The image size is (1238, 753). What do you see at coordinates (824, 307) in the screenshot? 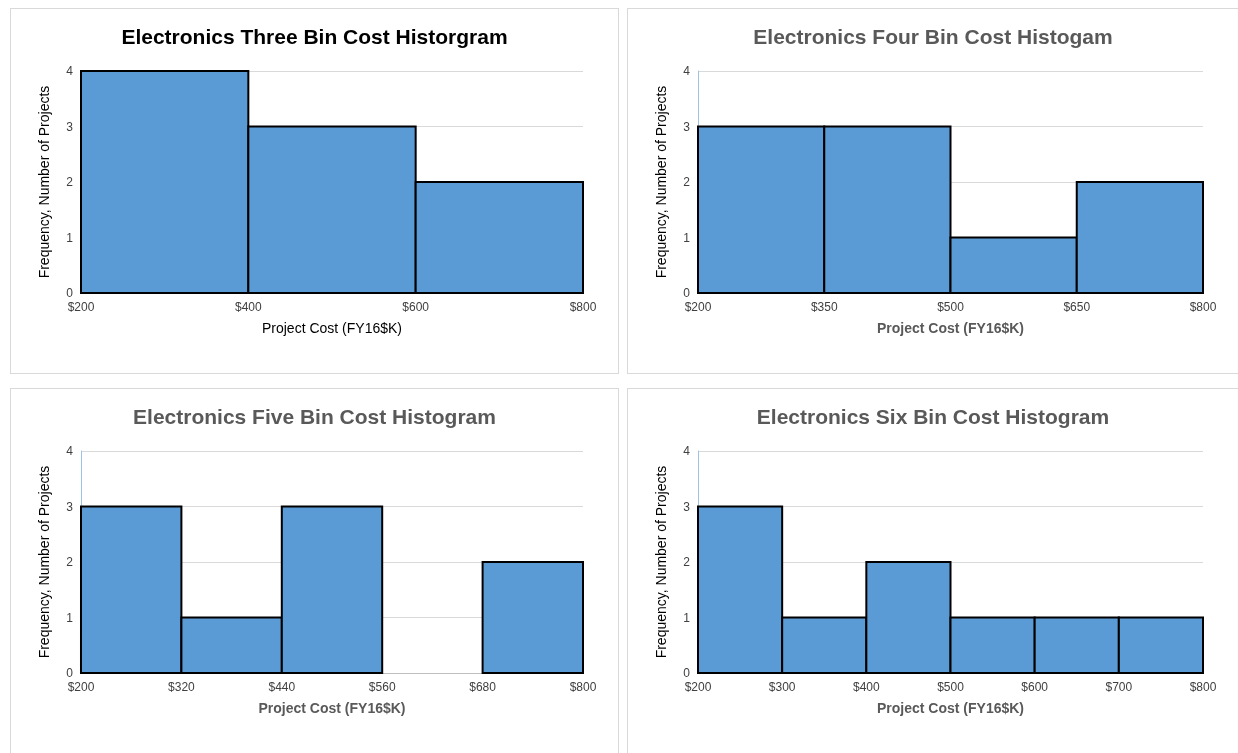
I see `x-tick-label: $350` at bounding box center [824, 307].